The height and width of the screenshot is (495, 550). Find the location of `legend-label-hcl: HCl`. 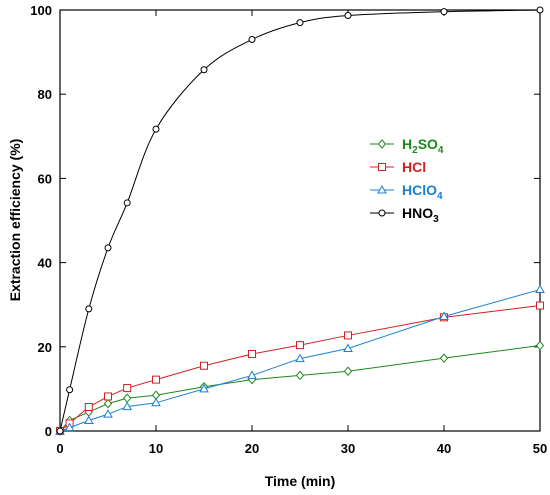

legend-label-hcl: HCl is located at coordinates (414, 167).